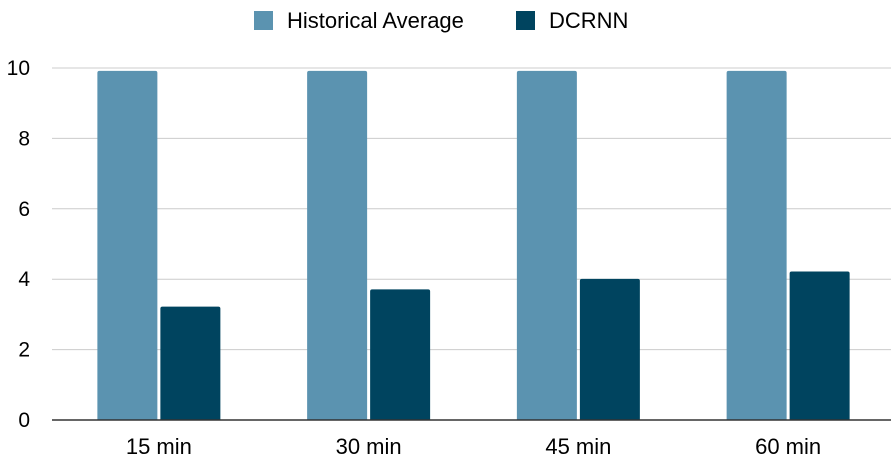  I want to click on x-axis: 15 min 30 min 45 min 60 min, so click(471, 437).